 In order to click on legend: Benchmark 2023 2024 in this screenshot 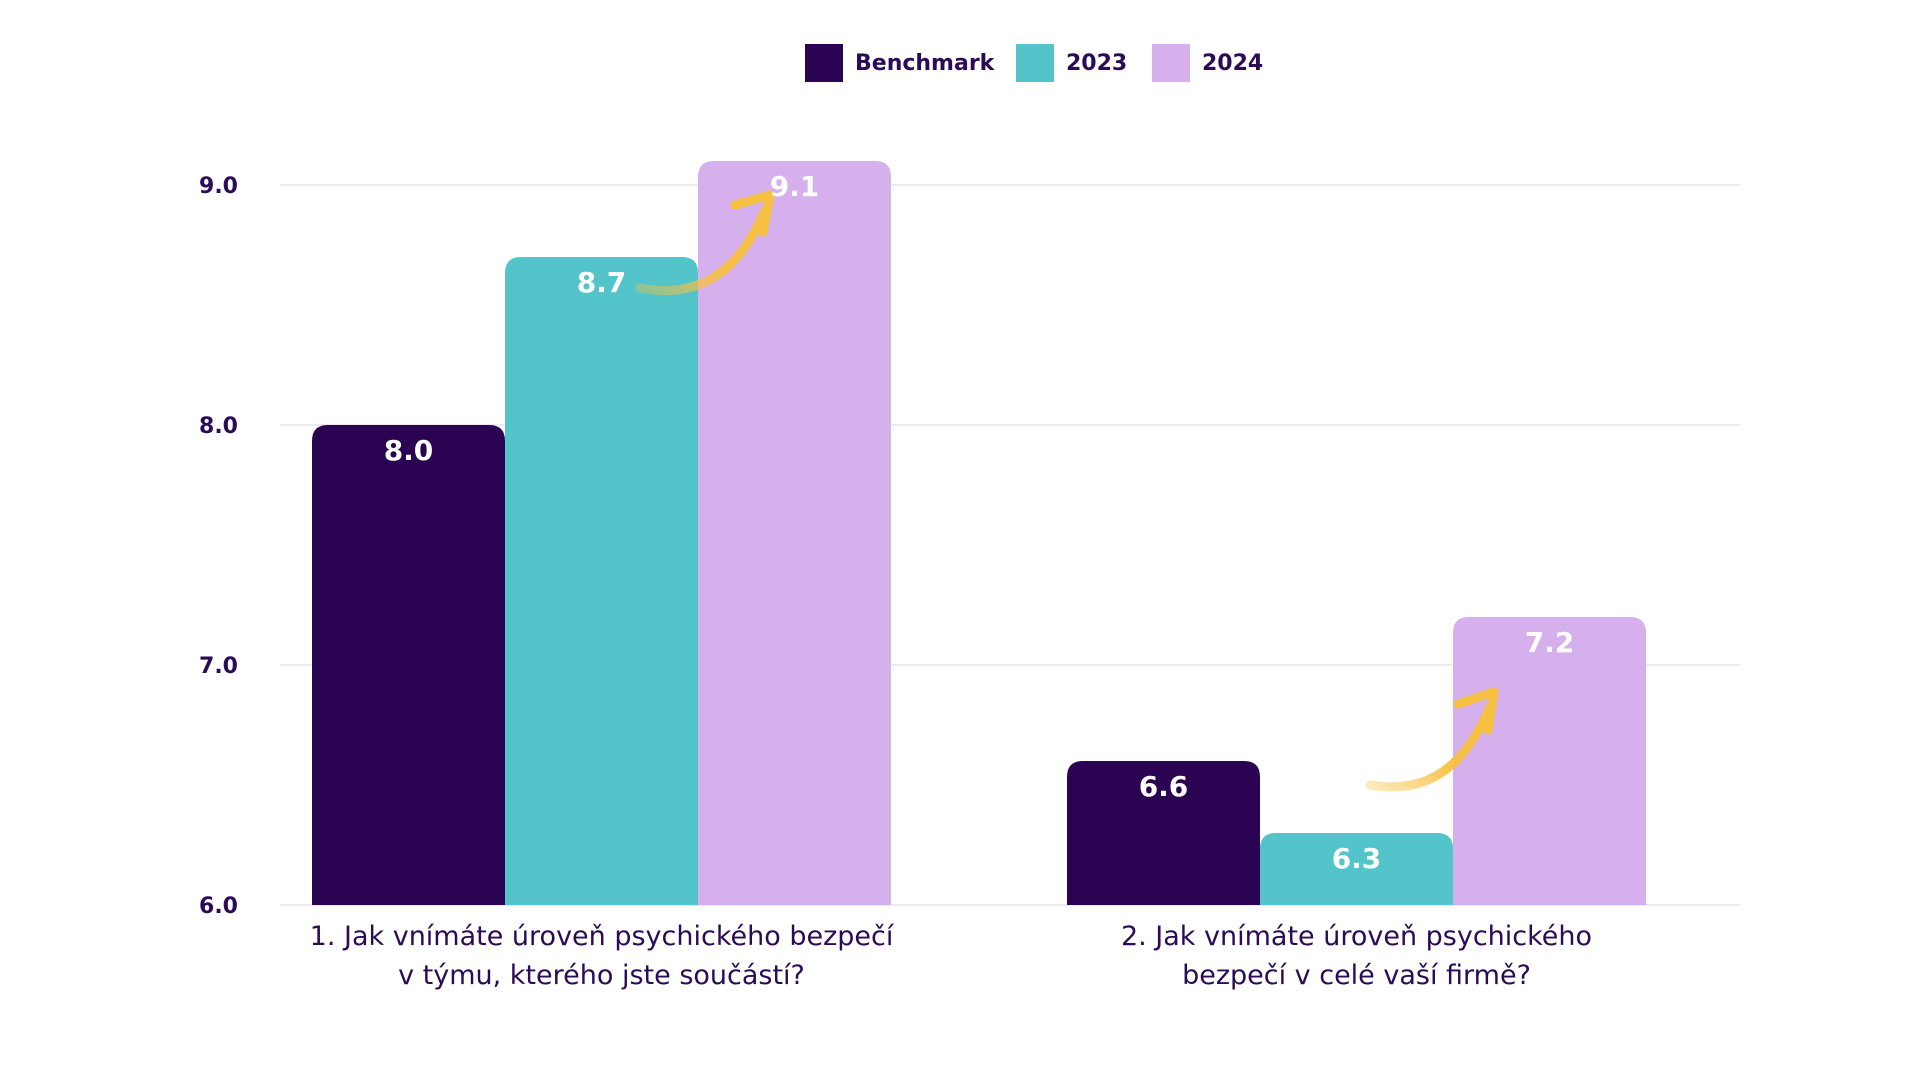, I will do `click(1034, 63)`.